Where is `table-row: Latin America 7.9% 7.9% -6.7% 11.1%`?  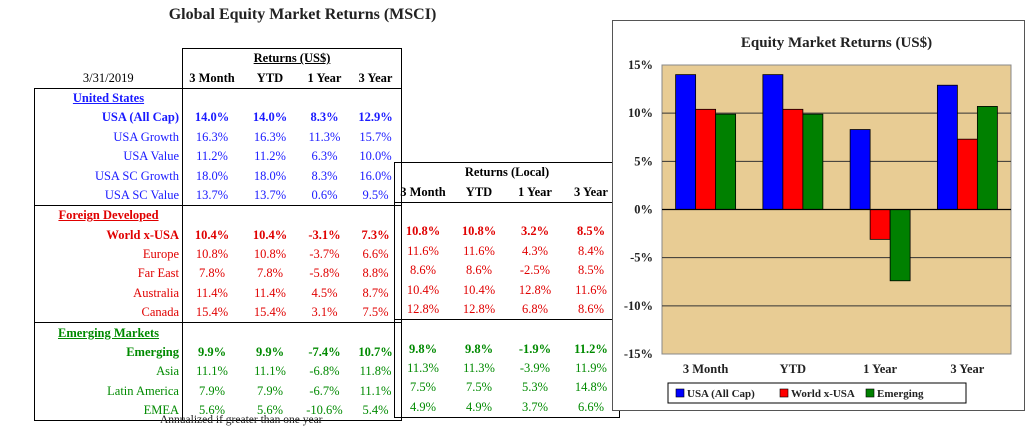
table-row: Latin America 7.9% 7.9% -6.7% 11.1% is located at coordinates (218, 391).